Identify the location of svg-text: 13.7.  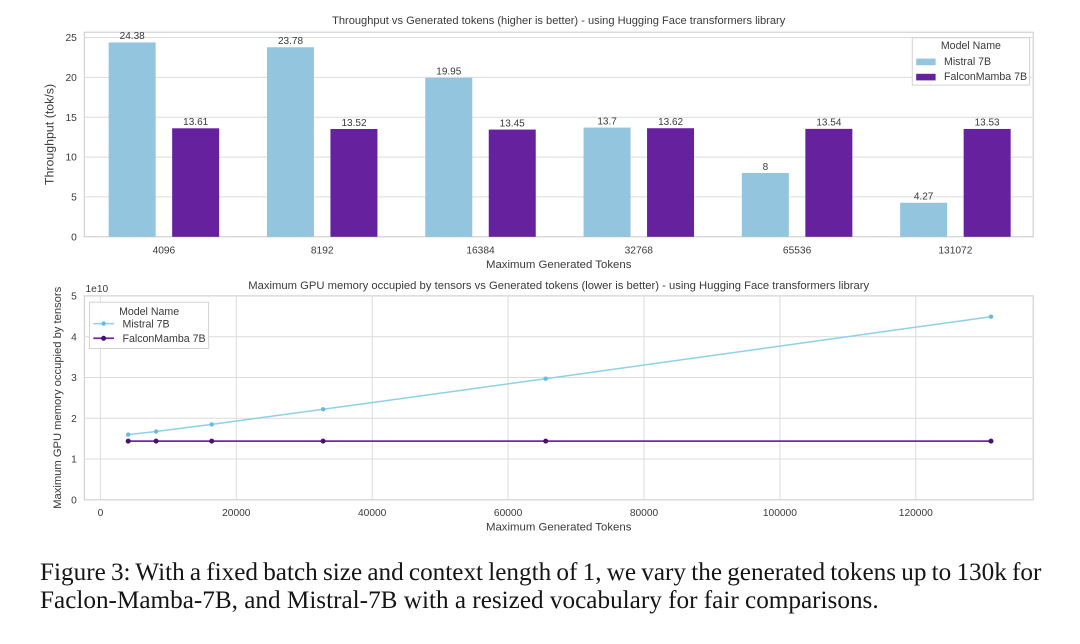
(607, 121).